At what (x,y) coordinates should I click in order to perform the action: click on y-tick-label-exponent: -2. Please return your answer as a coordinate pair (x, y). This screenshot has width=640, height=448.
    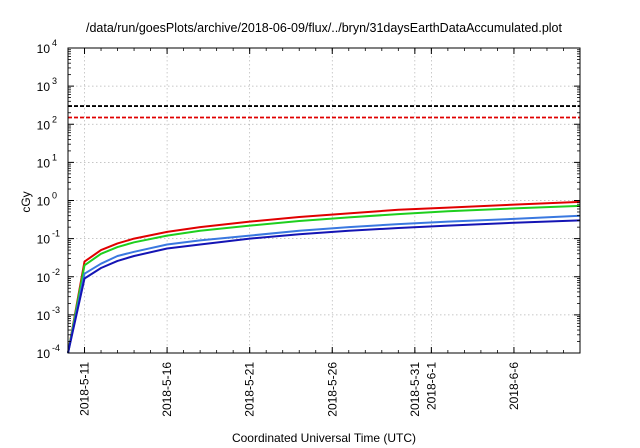
    Looking at the image, I should click on (56, 272).